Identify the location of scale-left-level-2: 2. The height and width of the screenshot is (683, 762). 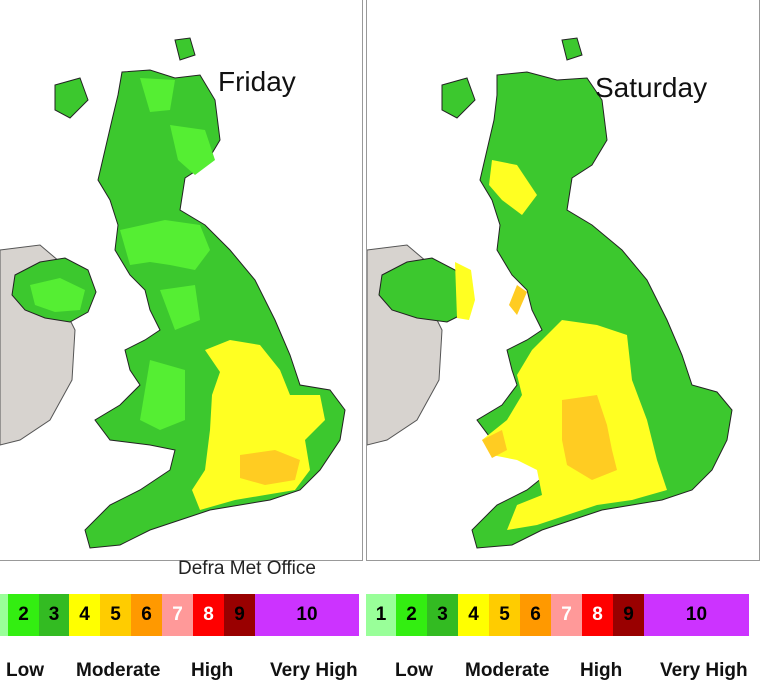
(23, 615).